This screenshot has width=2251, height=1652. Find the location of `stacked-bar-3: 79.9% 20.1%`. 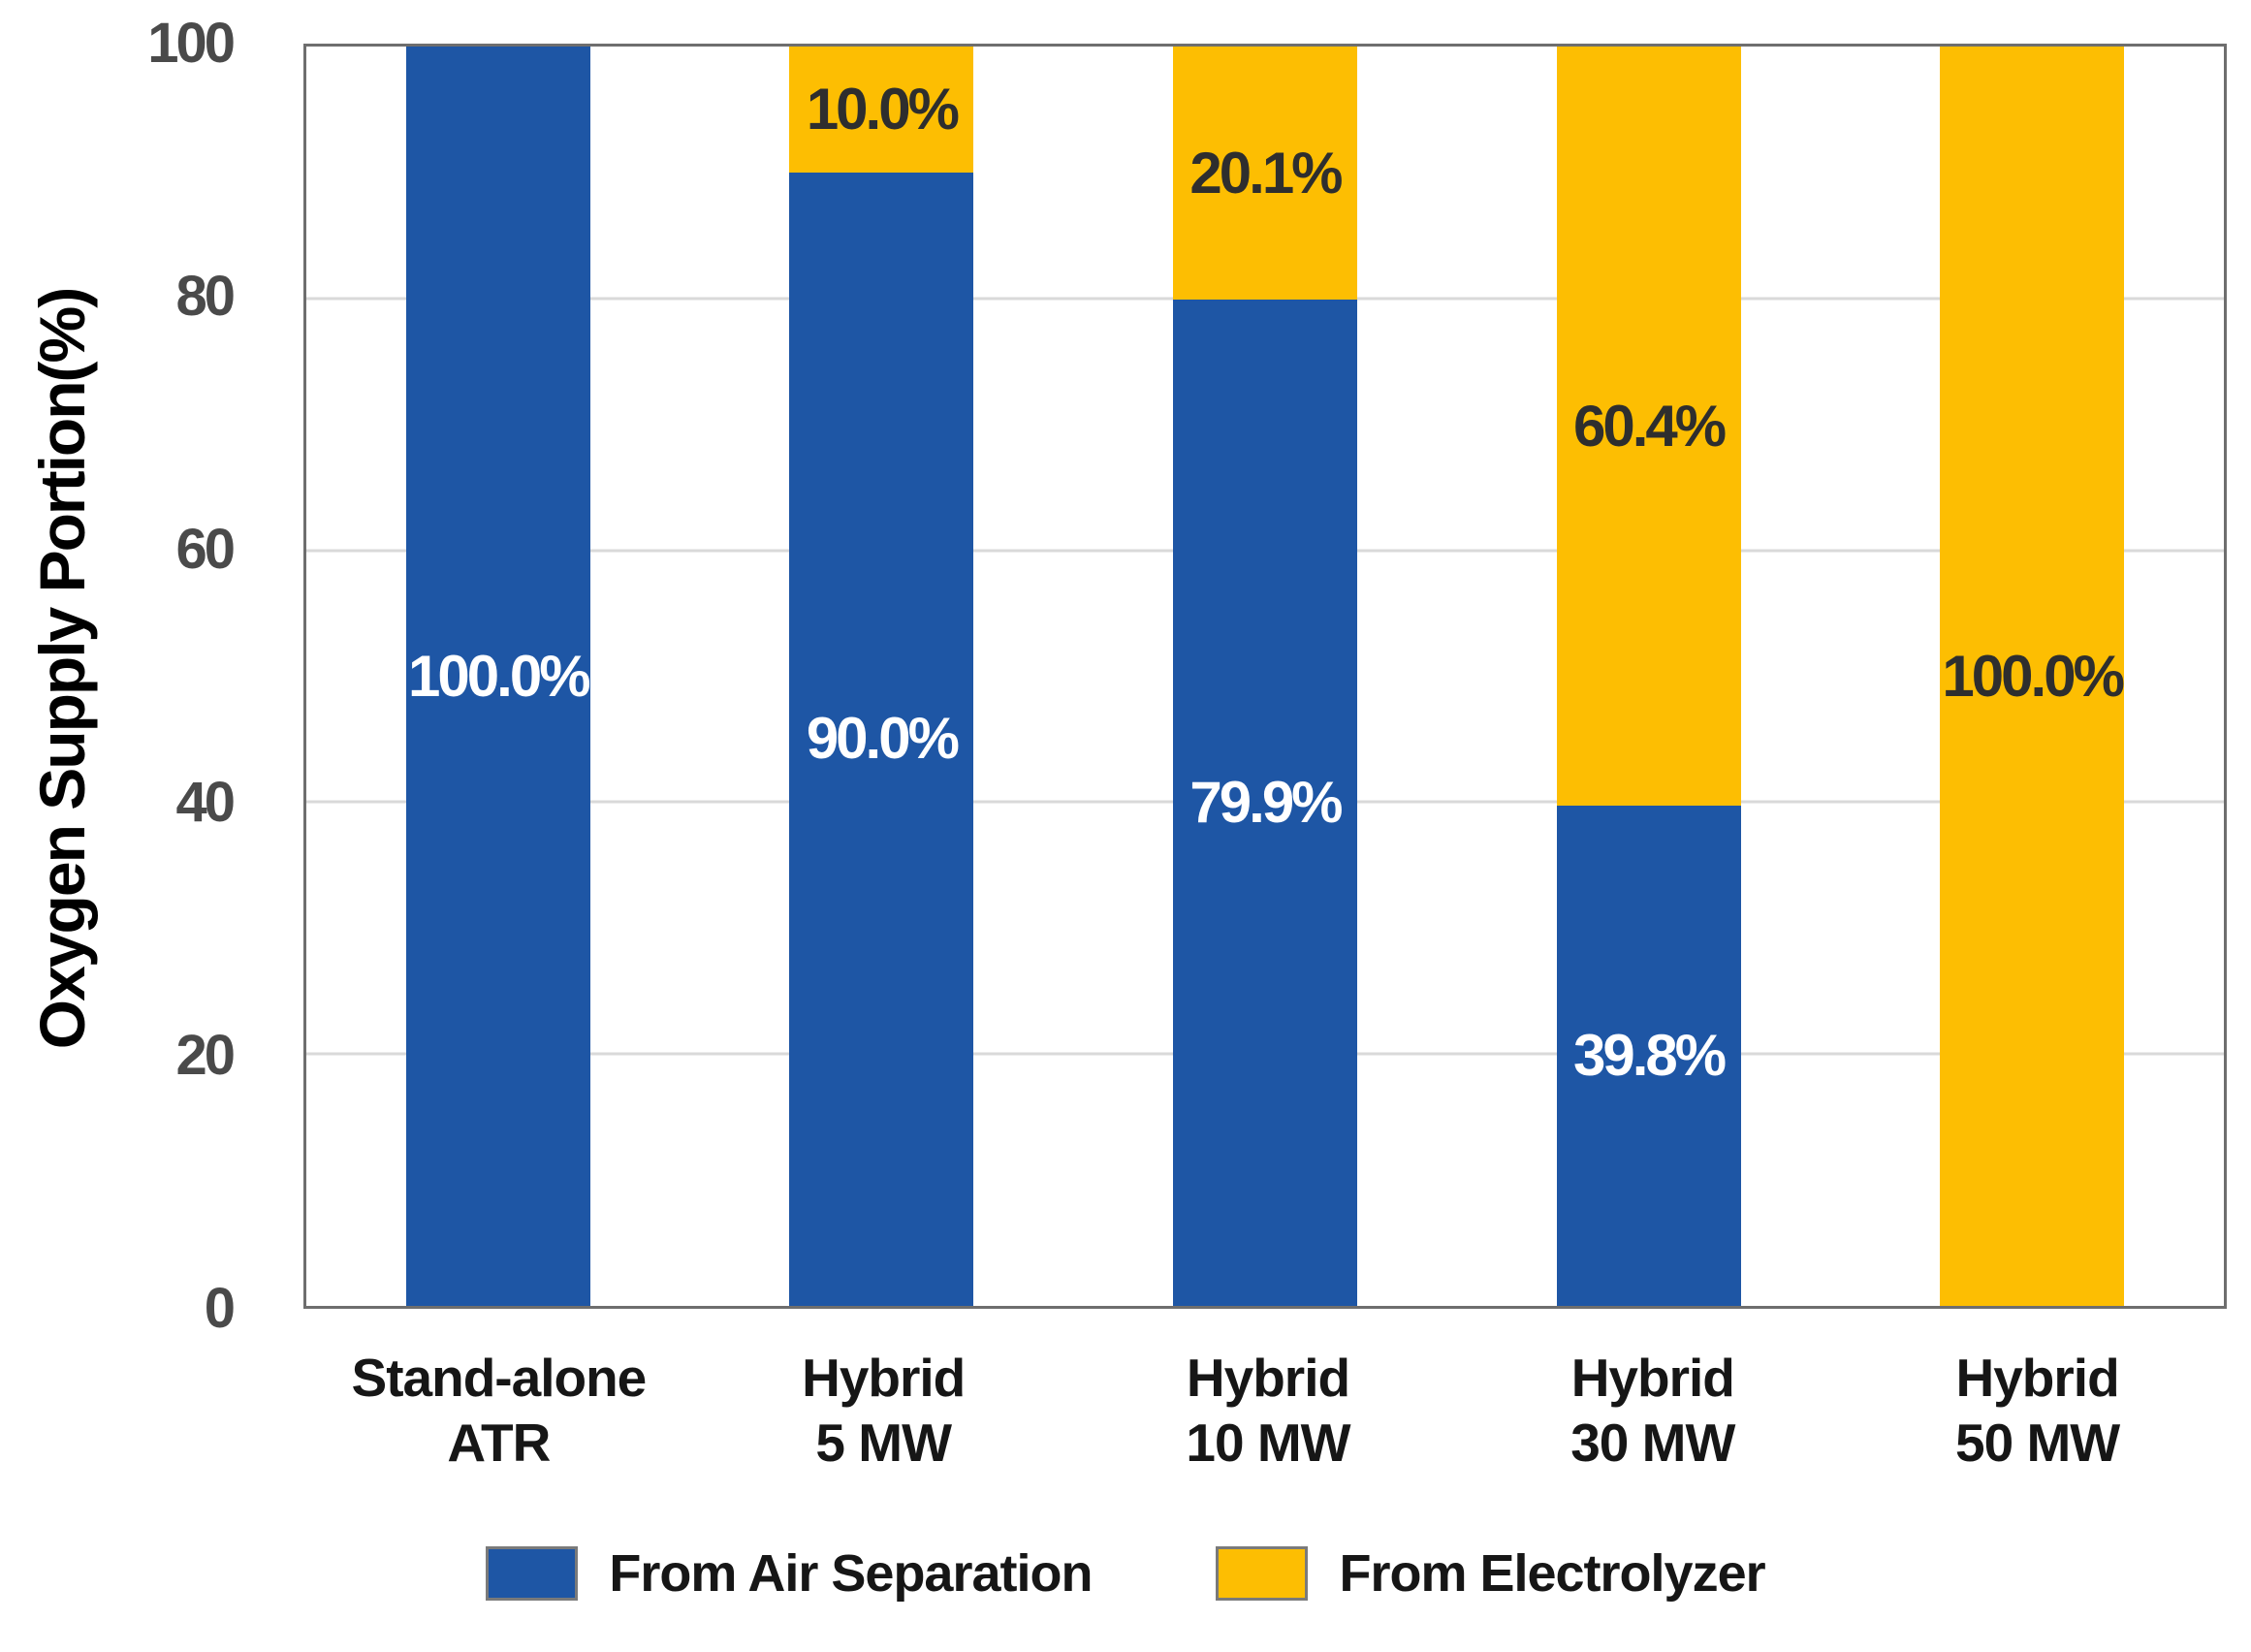

stacked-bar-3: 79.9% 20.1% is located at coordinates (1264, 676).